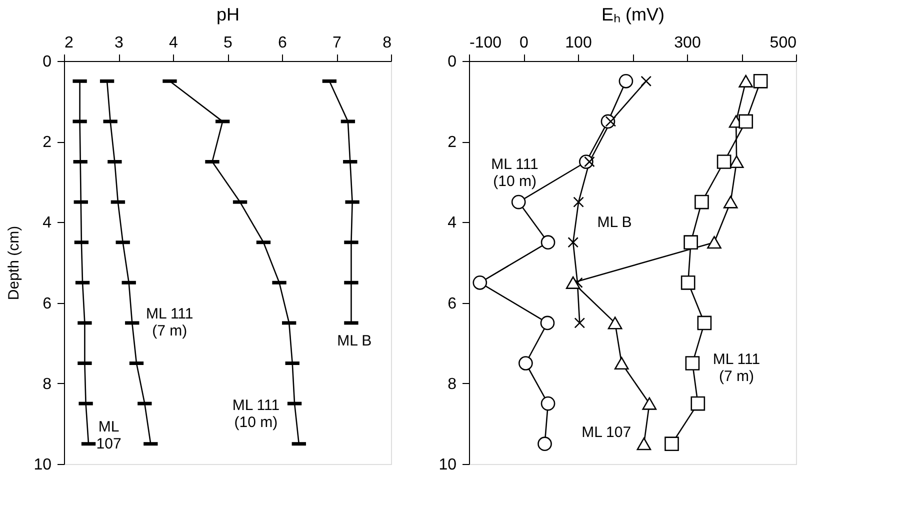 This screenshot has height=510, width=900. What do you see at coordinates (119, 43) in the screenshot?
I see `x-tick-label: 3` at bounding box center [119, 43].